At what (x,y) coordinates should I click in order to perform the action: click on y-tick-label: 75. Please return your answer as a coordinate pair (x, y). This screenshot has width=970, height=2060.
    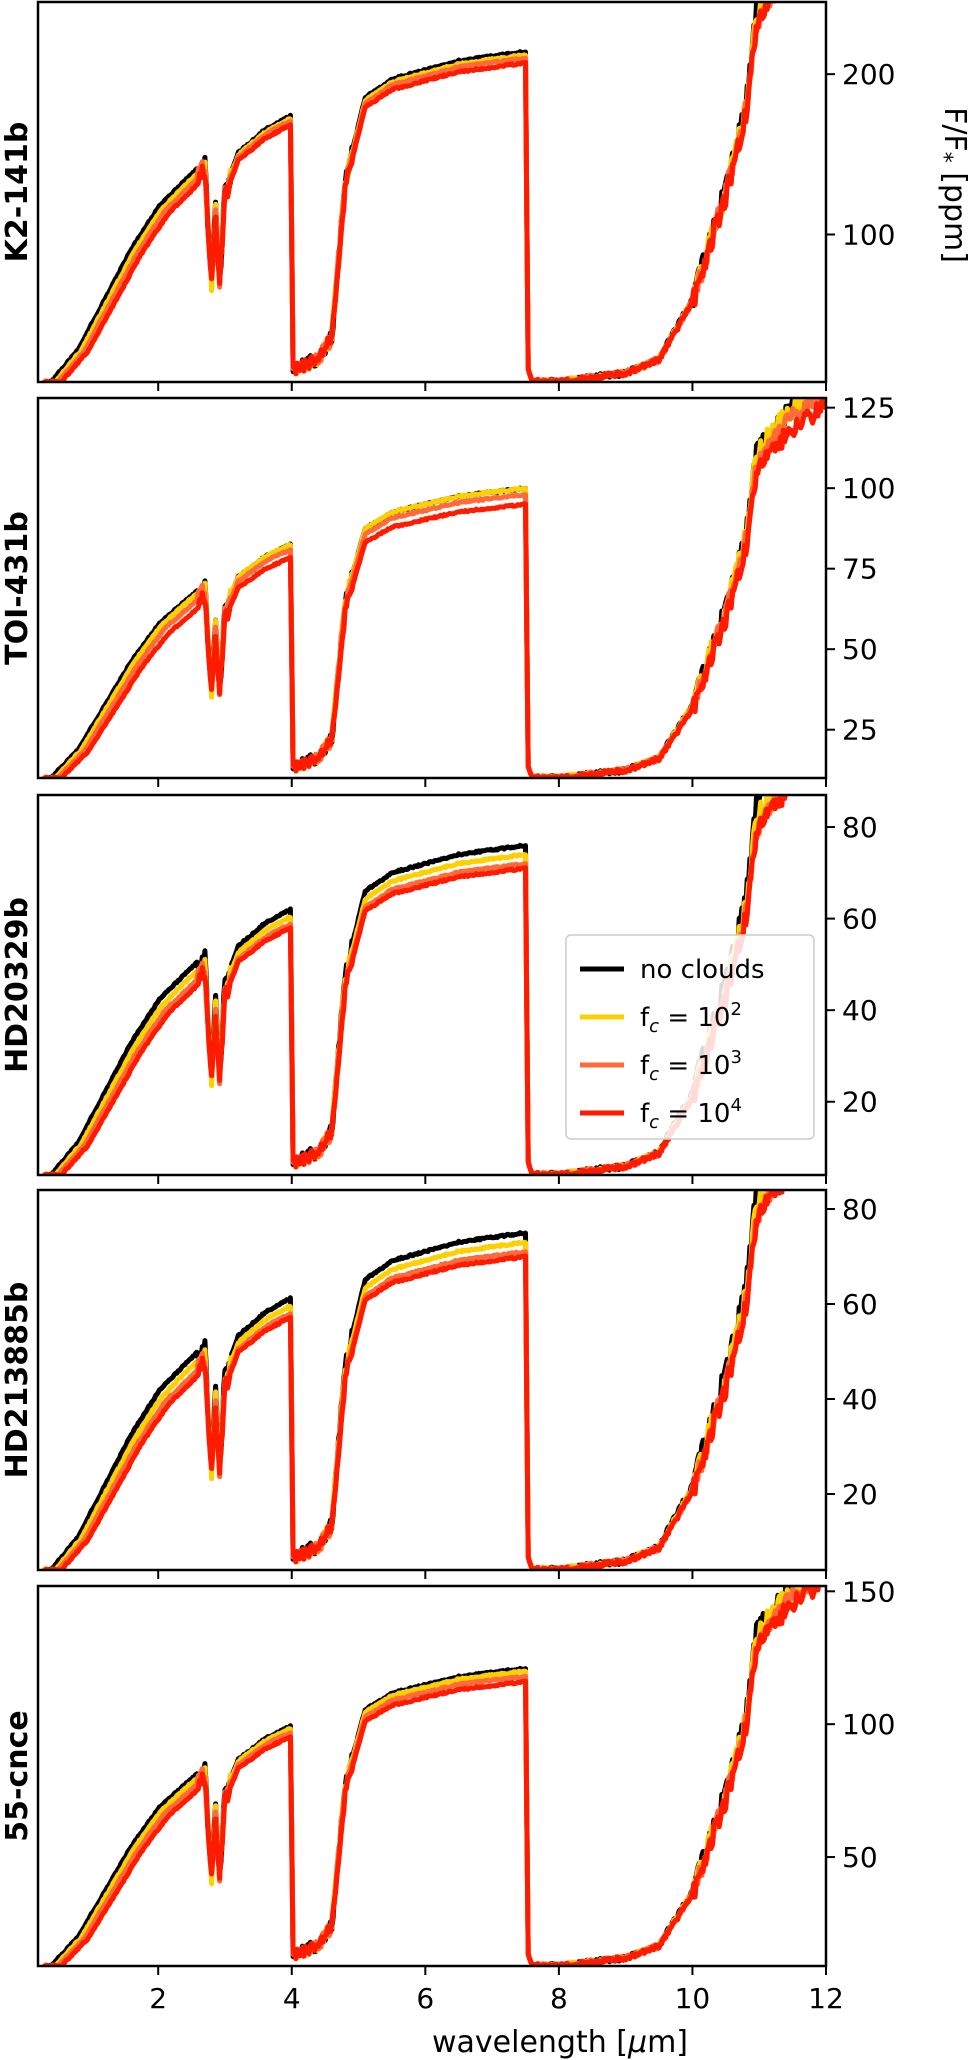
    Looking at the image, I should click on (860, 569).